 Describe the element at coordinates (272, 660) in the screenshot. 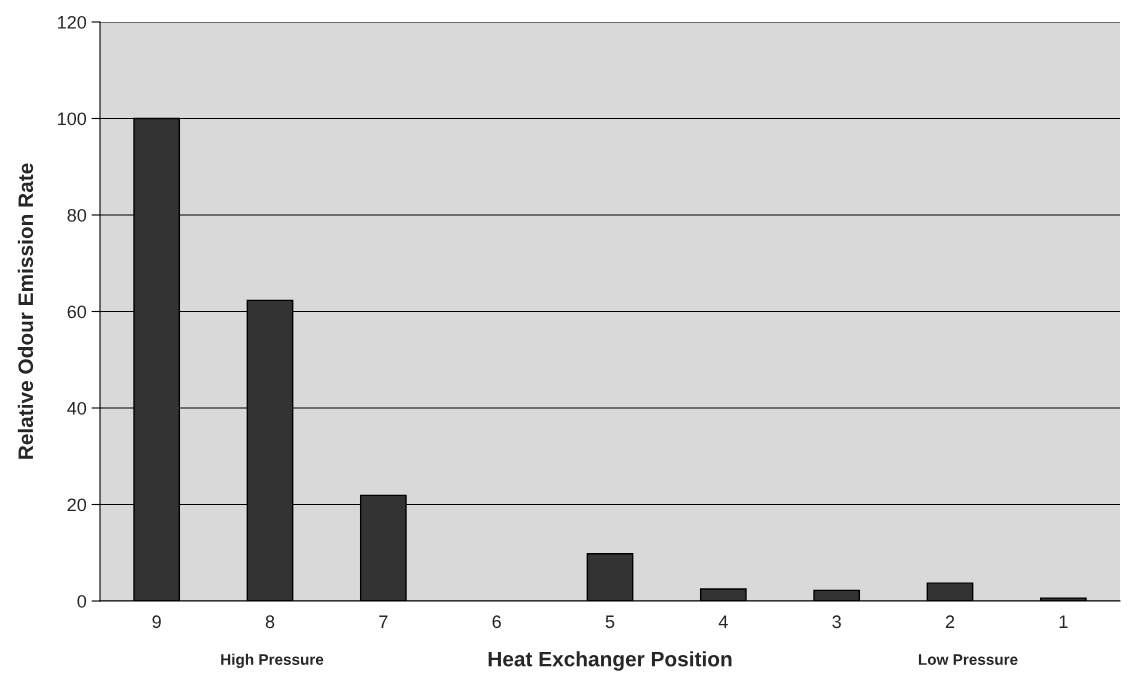

I see `text: High Pressure` at that location.